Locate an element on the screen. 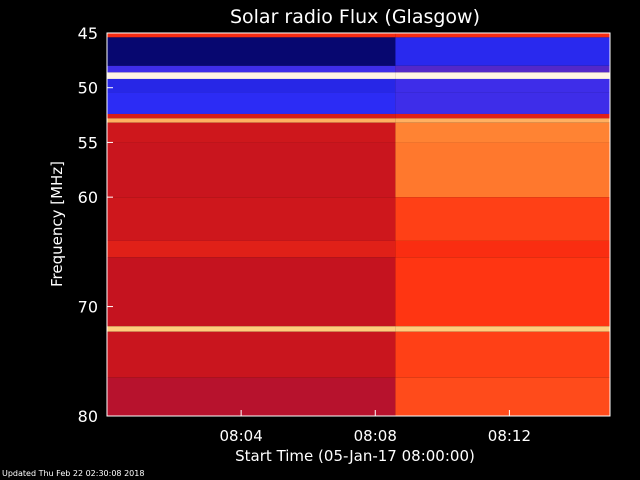 Image resolution: width=640 pixels, height=480 pixels. y-tick-label: 55 is located at coordinates (88, 142).